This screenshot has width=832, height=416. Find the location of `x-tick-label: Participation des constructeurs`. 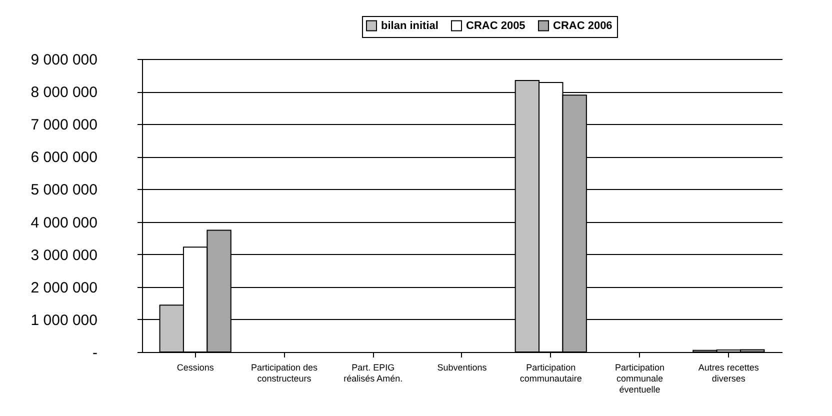

x-tick-label: Participation des constructeurs is located at coordinates (284, 373).